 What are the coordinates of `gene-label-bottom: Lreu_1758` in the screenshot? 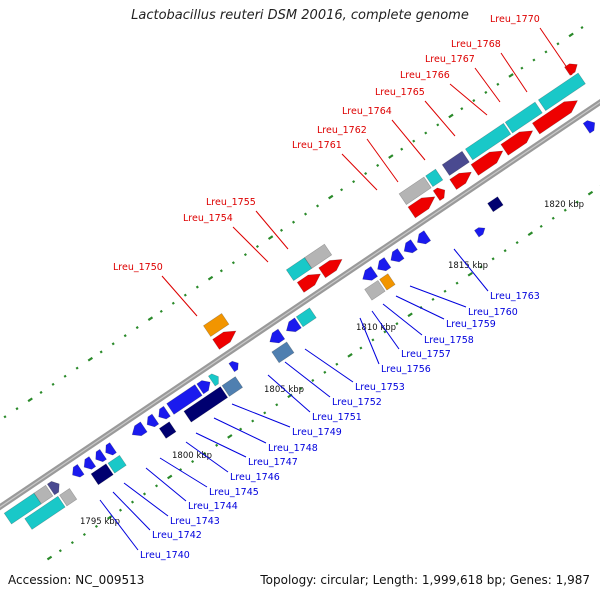 It's located at (449, 340).